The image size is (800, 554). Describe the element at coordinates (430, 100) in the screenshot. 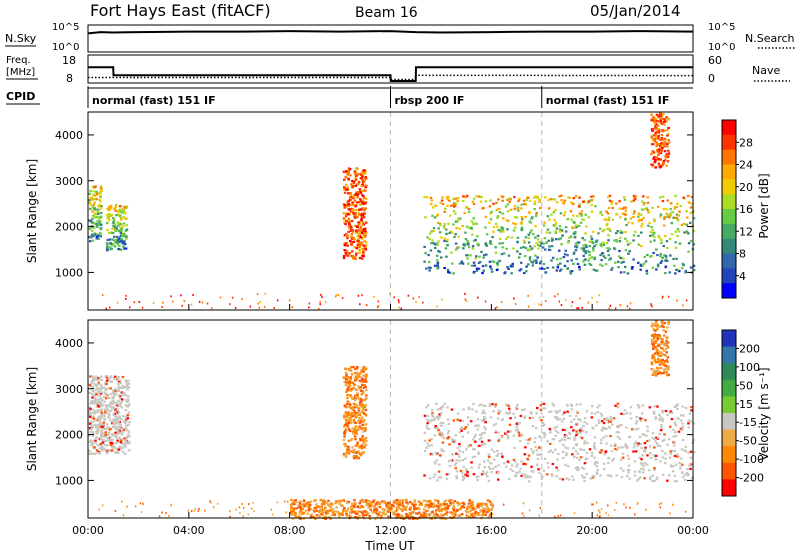

I see `cpid-mode-label: rbsp 200 IF` at that location.